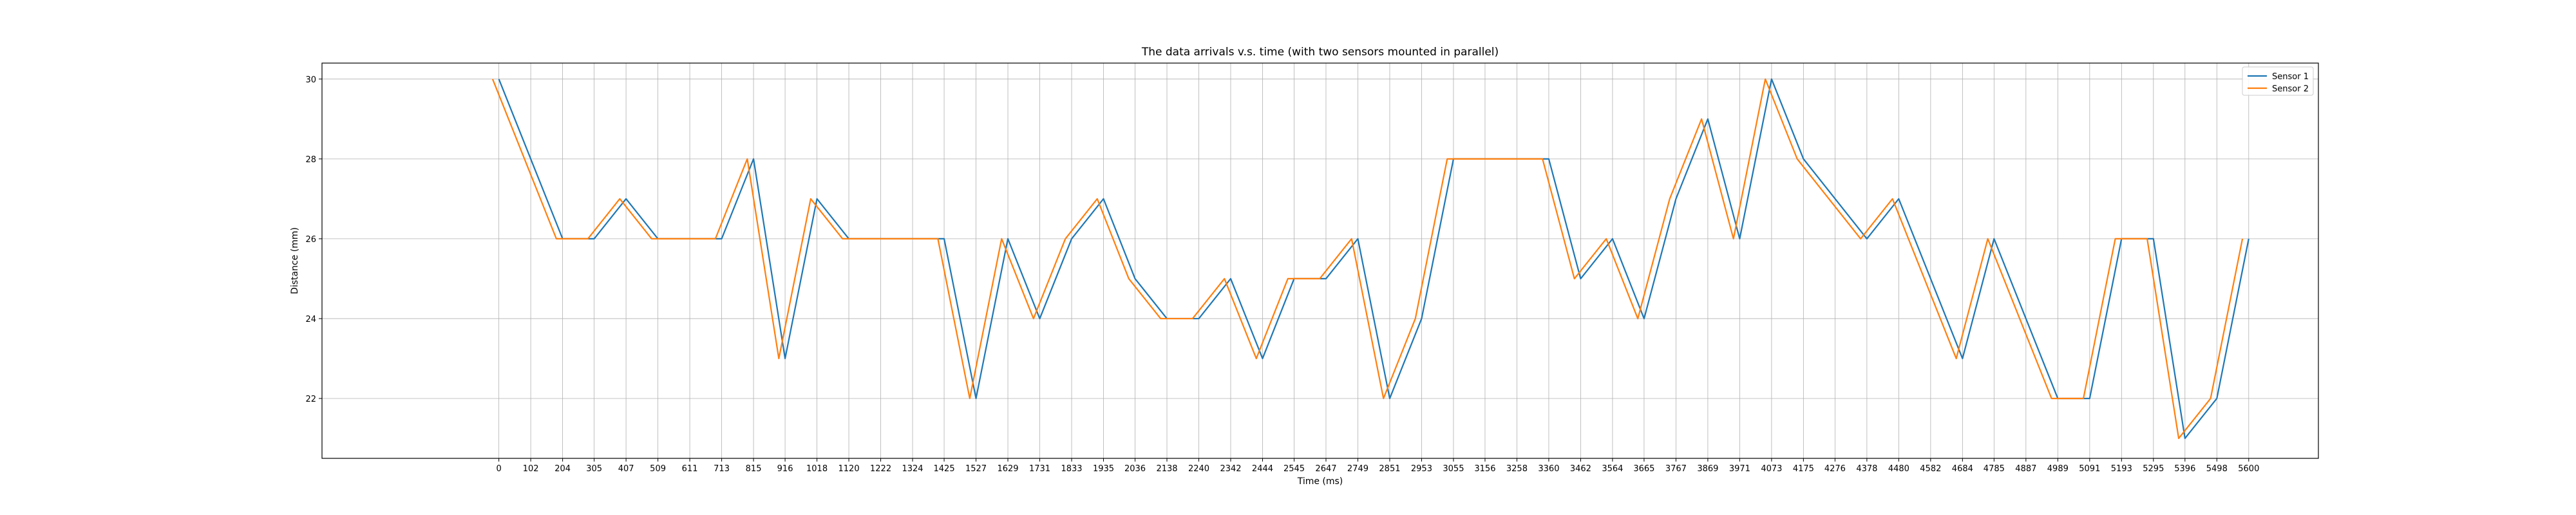 The width and height of the screenshot is (2576, 515). I want to click on x-tick-label: 815, so click(754, 469).